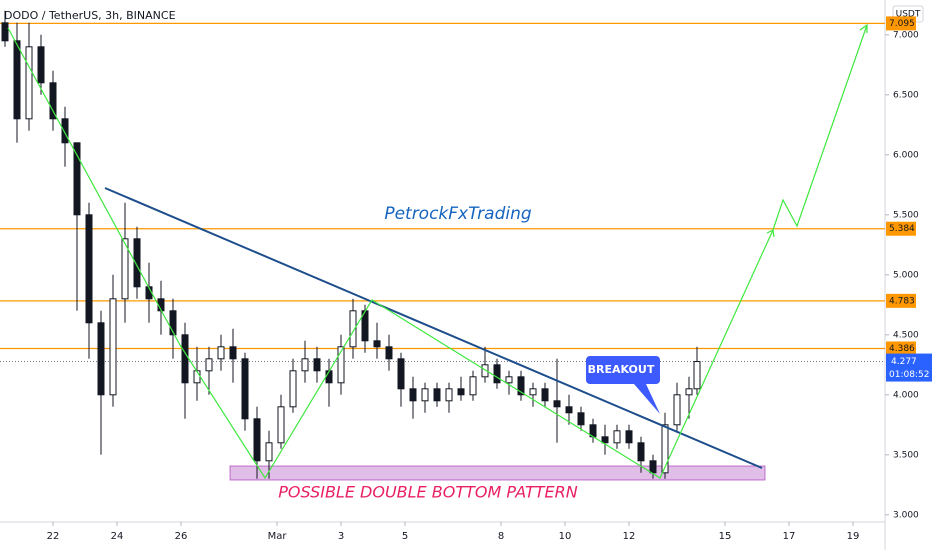 This screenshot has height=550, width=932. Describe the element at coordinates (906, 95) in the screenshot. I see `y-tick-label: 6.500` at that location.